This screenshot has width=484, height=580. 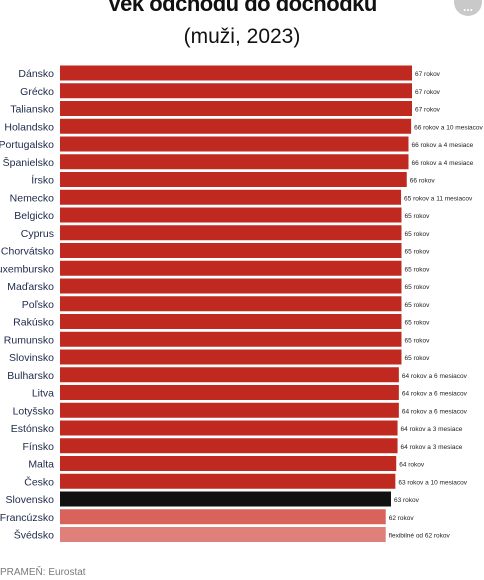 I want to click on category-label: Bulharsko, so click(x=30, y=376).